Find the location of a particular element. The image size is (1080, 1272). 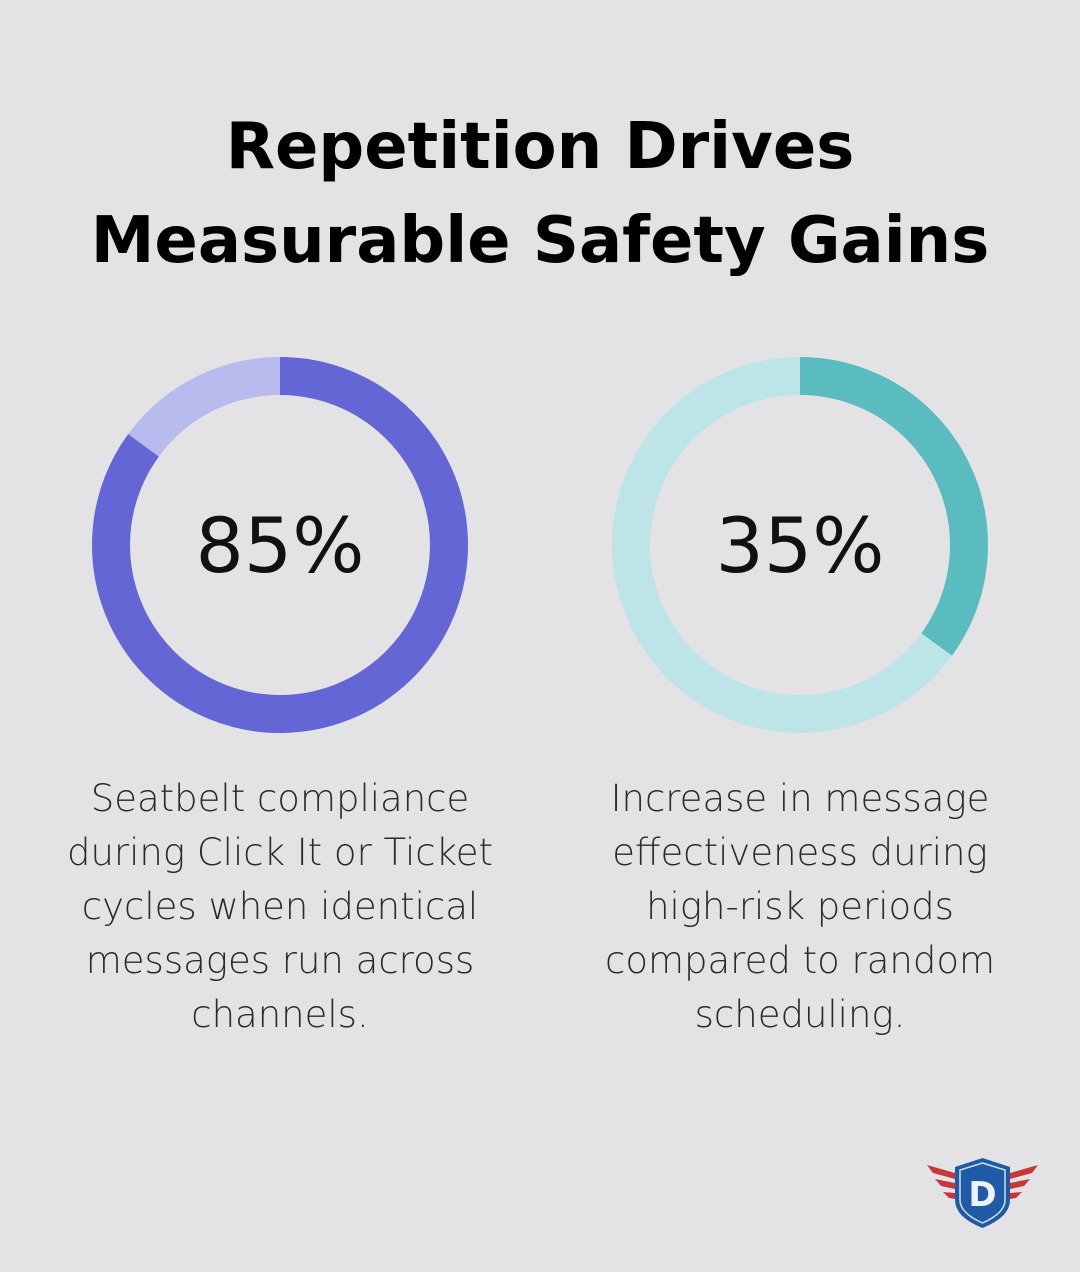

winged-shield-logo: D is located at coordinates (982, 1193).